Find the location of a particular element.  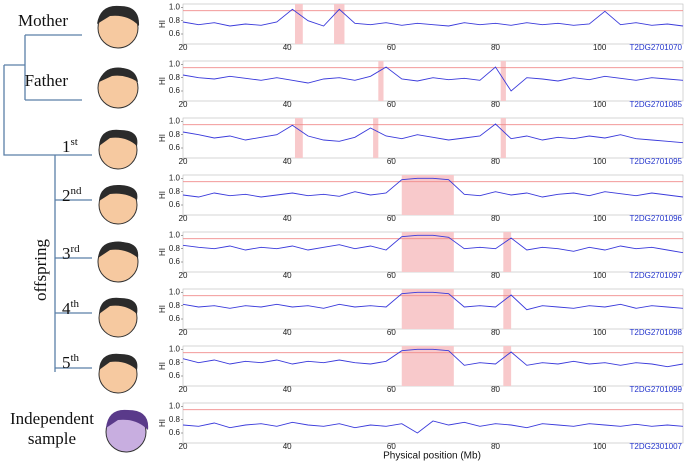

offspring-number: 3 is located at coordinates (66, 253).